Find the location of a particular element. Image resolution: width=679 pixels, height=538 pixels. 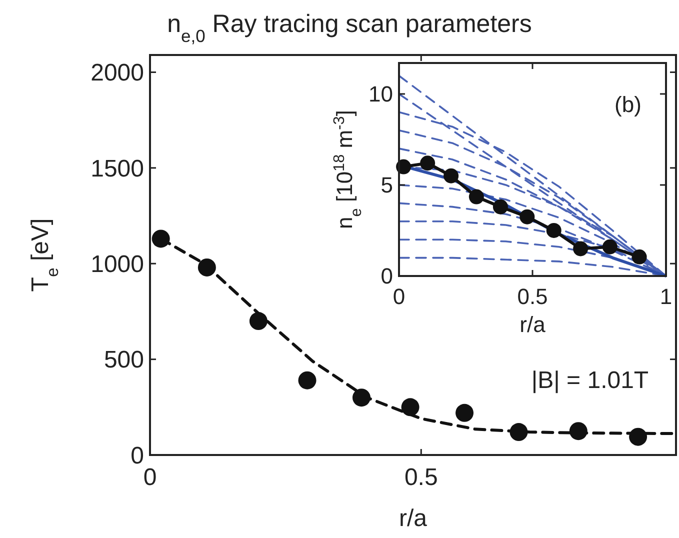

y-tick-label: 500 is located at coordinates (124, 360).